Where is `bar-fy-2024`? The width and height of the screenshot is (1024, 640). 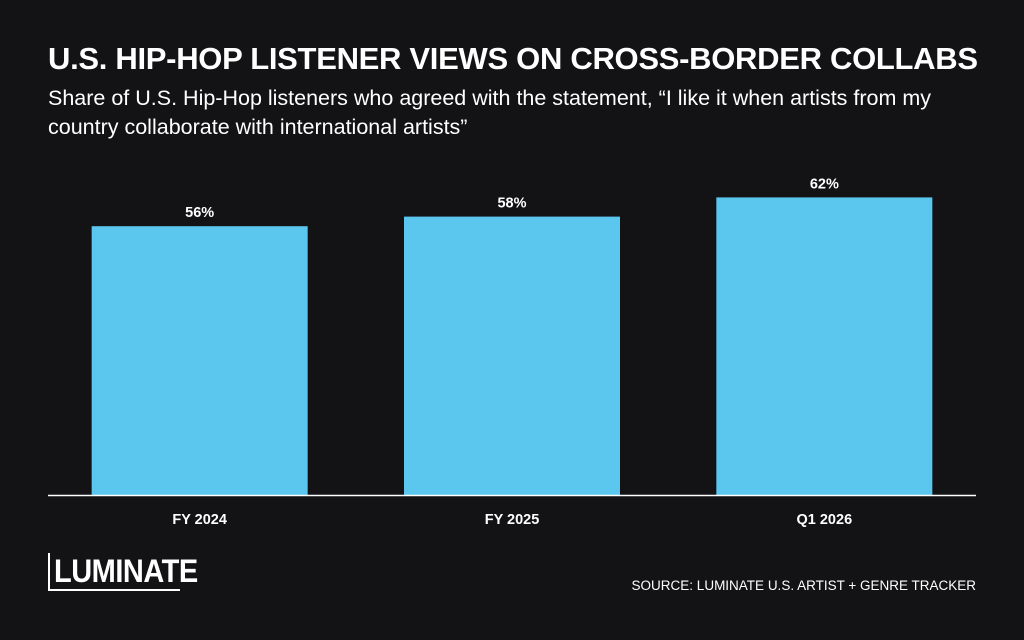 bar-fy-2024 is located at coordinates (199, 360).